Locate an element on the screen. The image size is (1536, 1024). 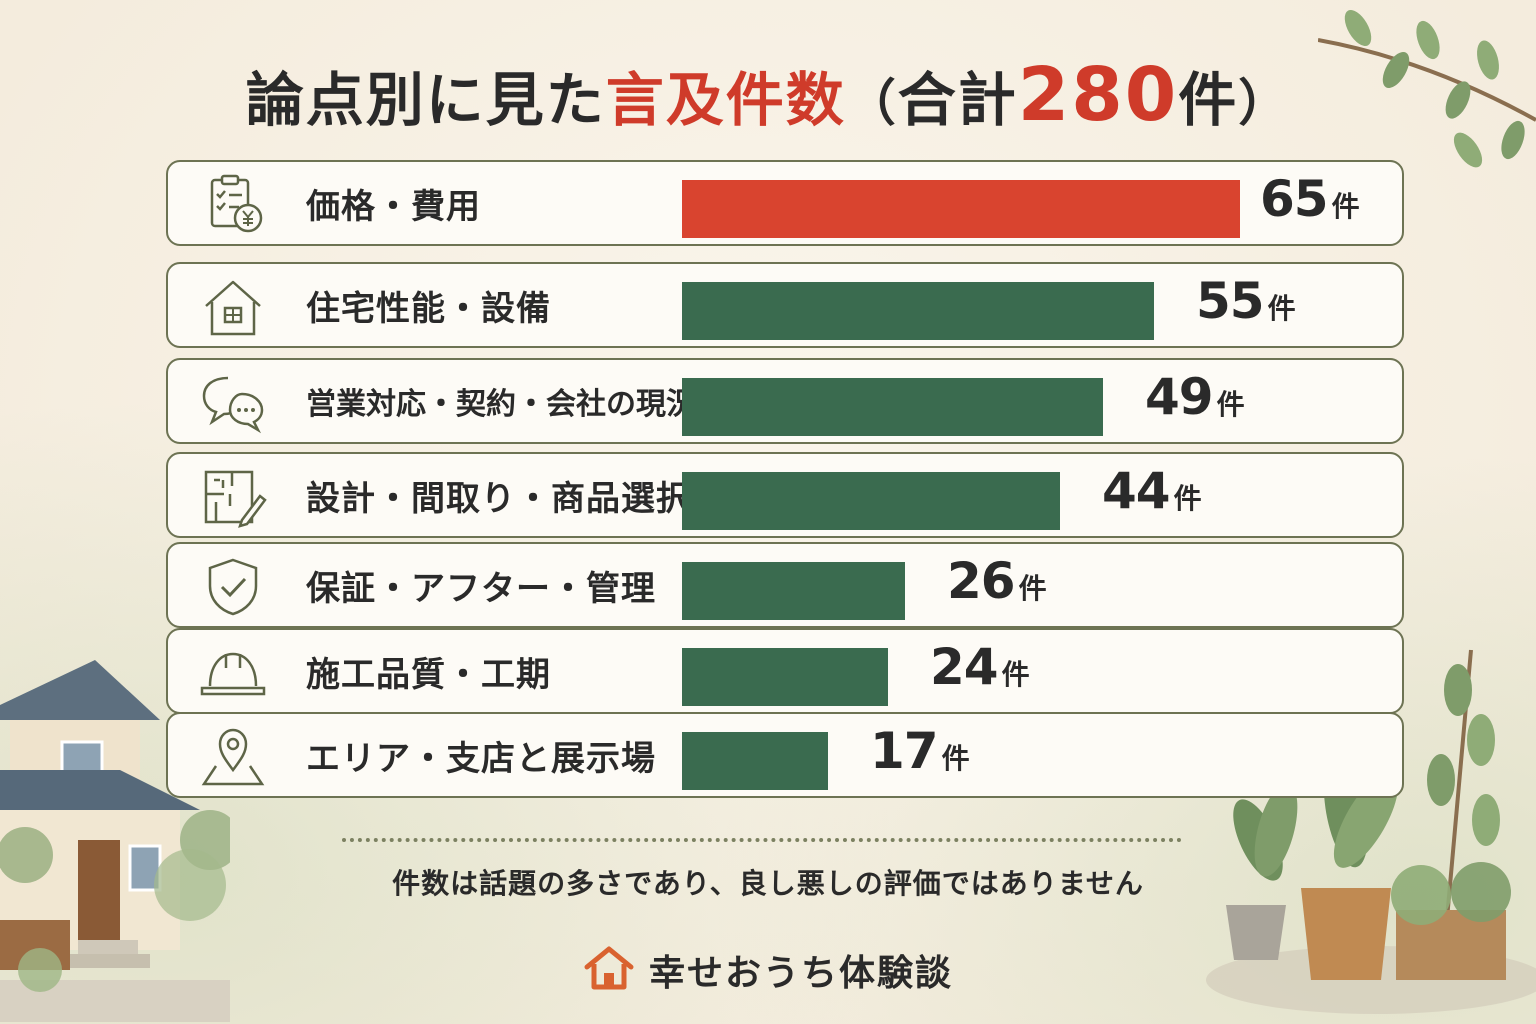
title-total-unit: 件 is located at coordinates (1208, 100).